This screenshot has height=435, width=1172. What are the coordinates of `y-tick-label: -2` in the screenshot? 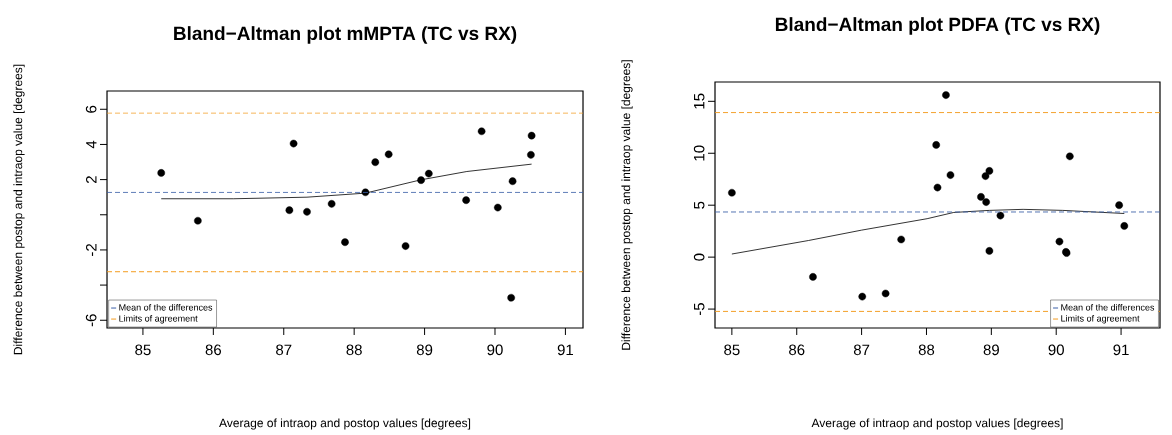 It's located at (91, 250).